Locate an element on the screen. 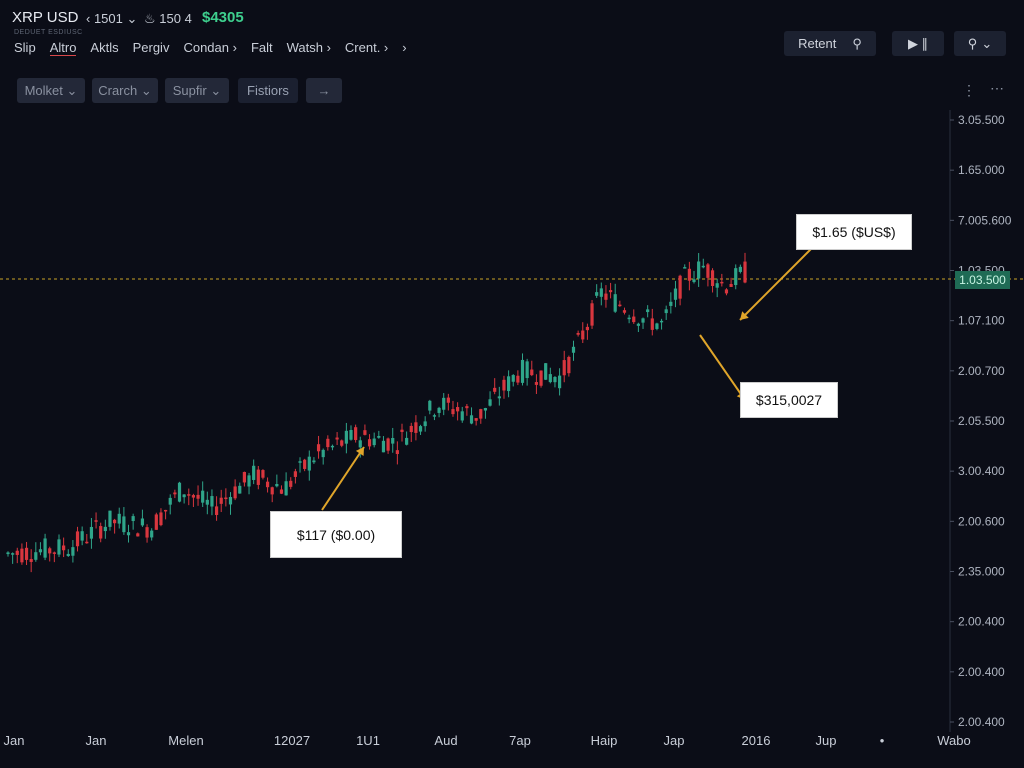 The height and width of the screenshot is (768, 1024). y-tick-label: 1.65.000 is located at coordinates (981, 170).